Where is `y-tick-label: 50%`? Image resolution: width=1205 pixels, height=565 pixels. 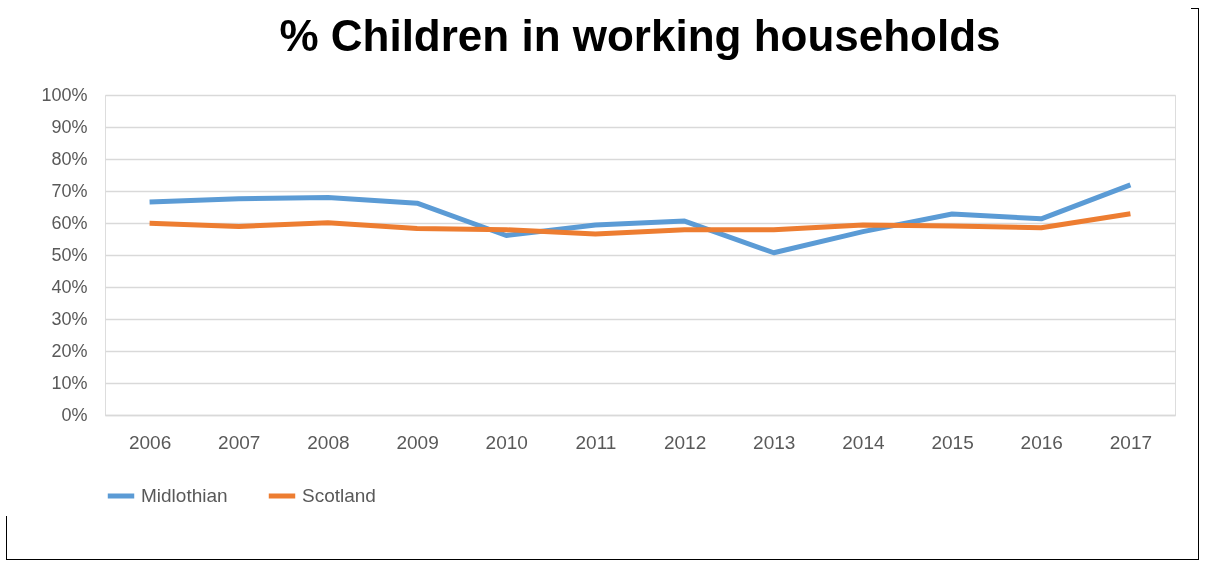
y-tick-label: 50% is located at coordinates (69, 254).